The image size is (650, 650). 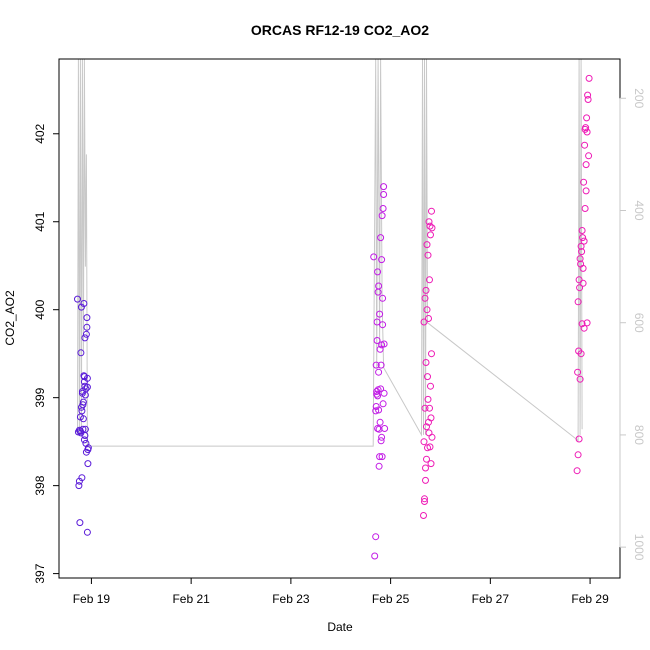 I want to click on right-tick-label: 1000, so click(x=639, y=547).